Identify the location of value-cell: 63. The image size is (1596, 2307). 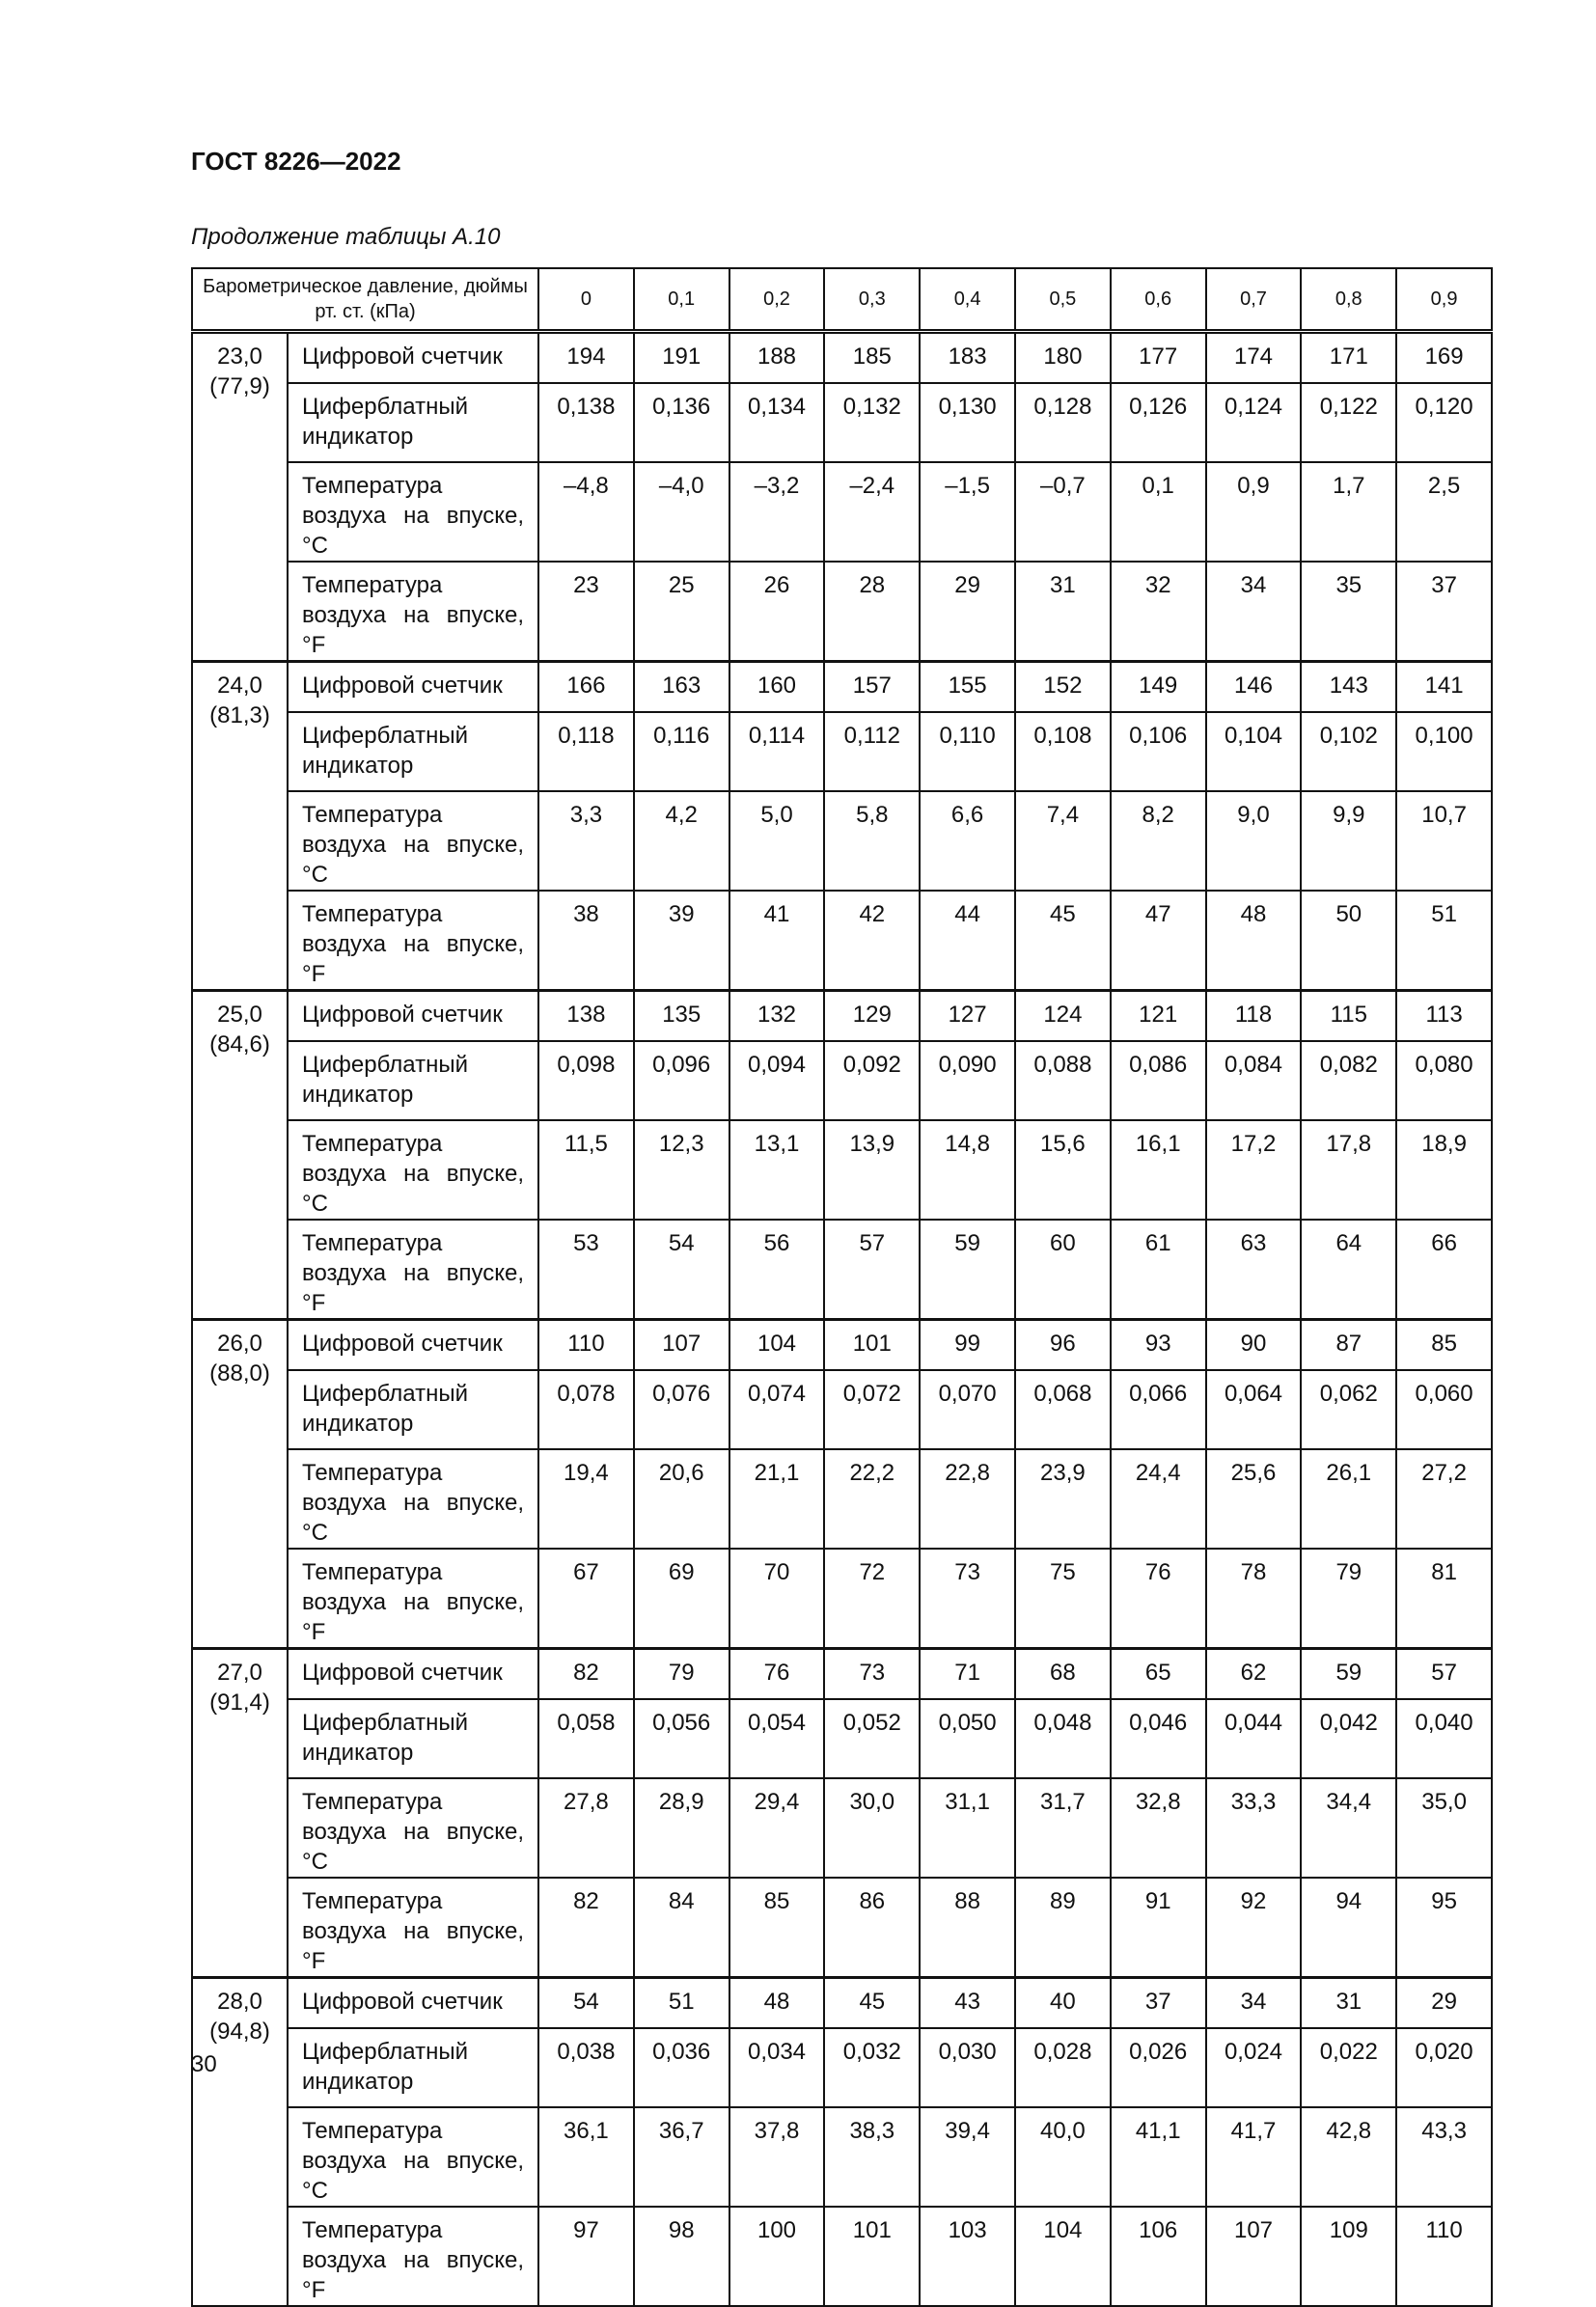
(1254, 1270).